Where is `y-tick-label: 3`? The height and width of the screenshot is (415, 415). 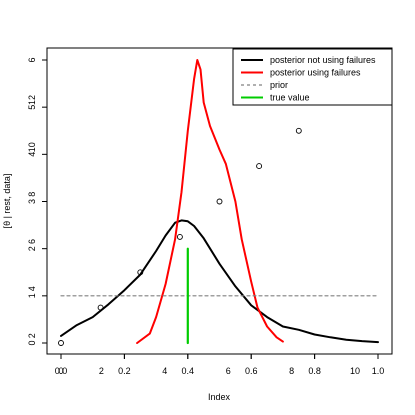 y-tick-label: 3 is located at coordinates (32, 201).